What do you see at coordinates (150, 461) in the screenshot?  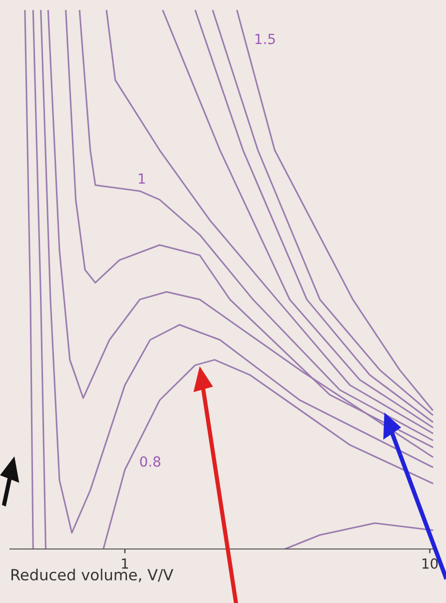 I see `series-label: 0.8` at bounding box center [150, 461].